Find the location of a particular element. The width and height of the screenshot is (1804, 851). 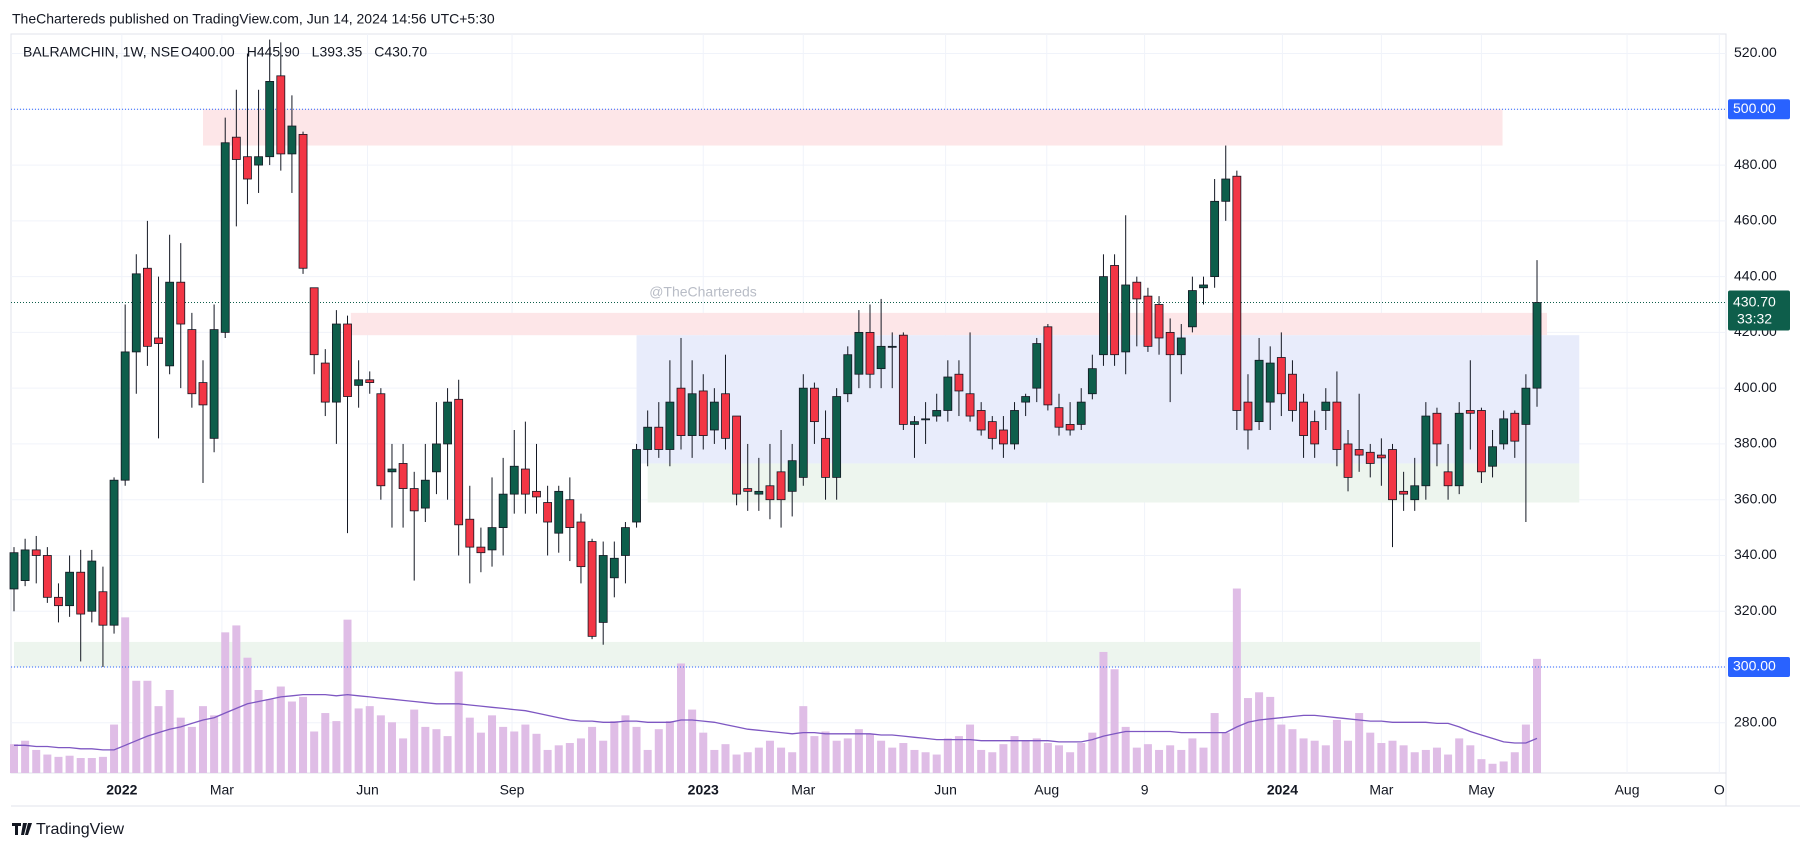

level-label: 500.00 is located at coordinates (1754, 108).